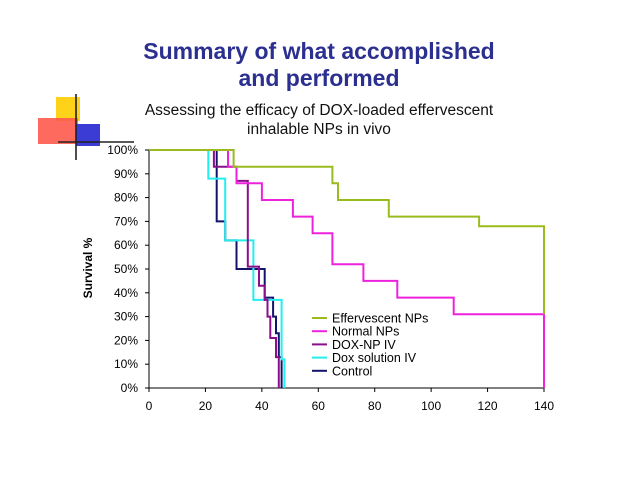  What do you see at coordinates (88, 135) in the screenshot?
I see `logo-blue-square` at bounding box center [88, 135].